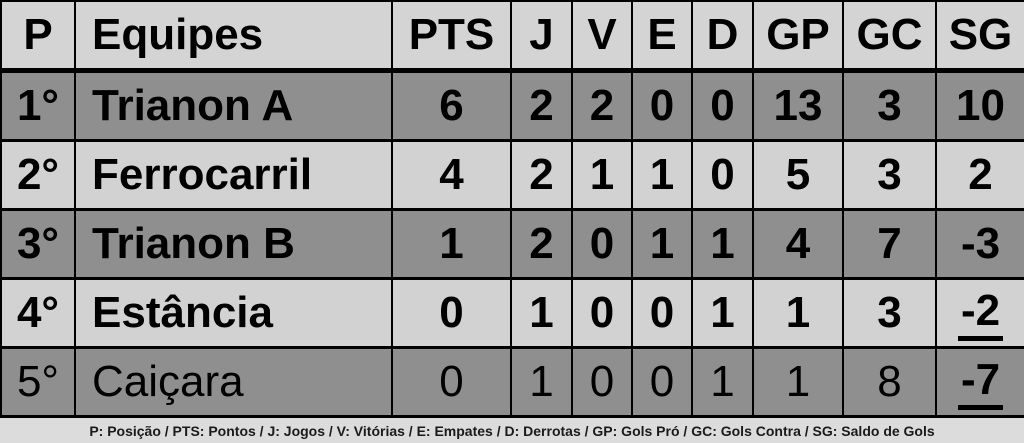  Describe the element at coordinates (451, 36) in the screenshot. I see `column-header-pts: PTS` at that location.